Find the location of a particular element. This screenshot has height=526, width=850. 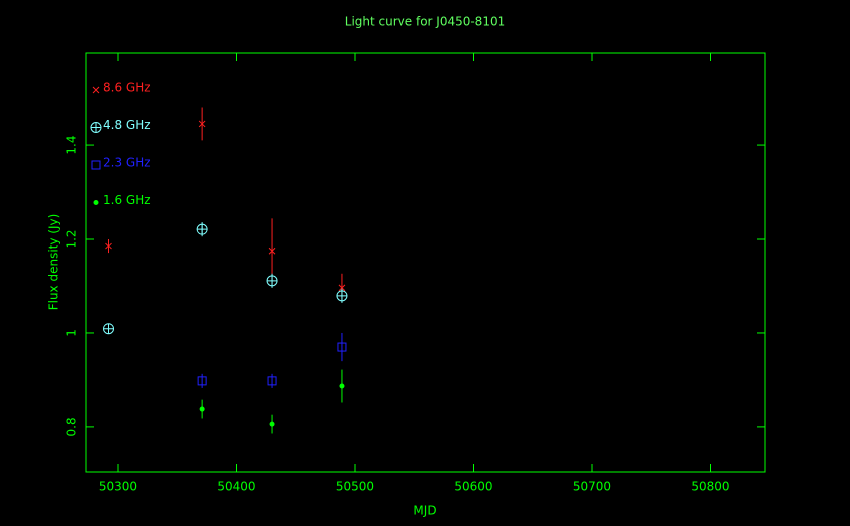

y-tick-label: 0.8 is located at coordinates (72, 426).